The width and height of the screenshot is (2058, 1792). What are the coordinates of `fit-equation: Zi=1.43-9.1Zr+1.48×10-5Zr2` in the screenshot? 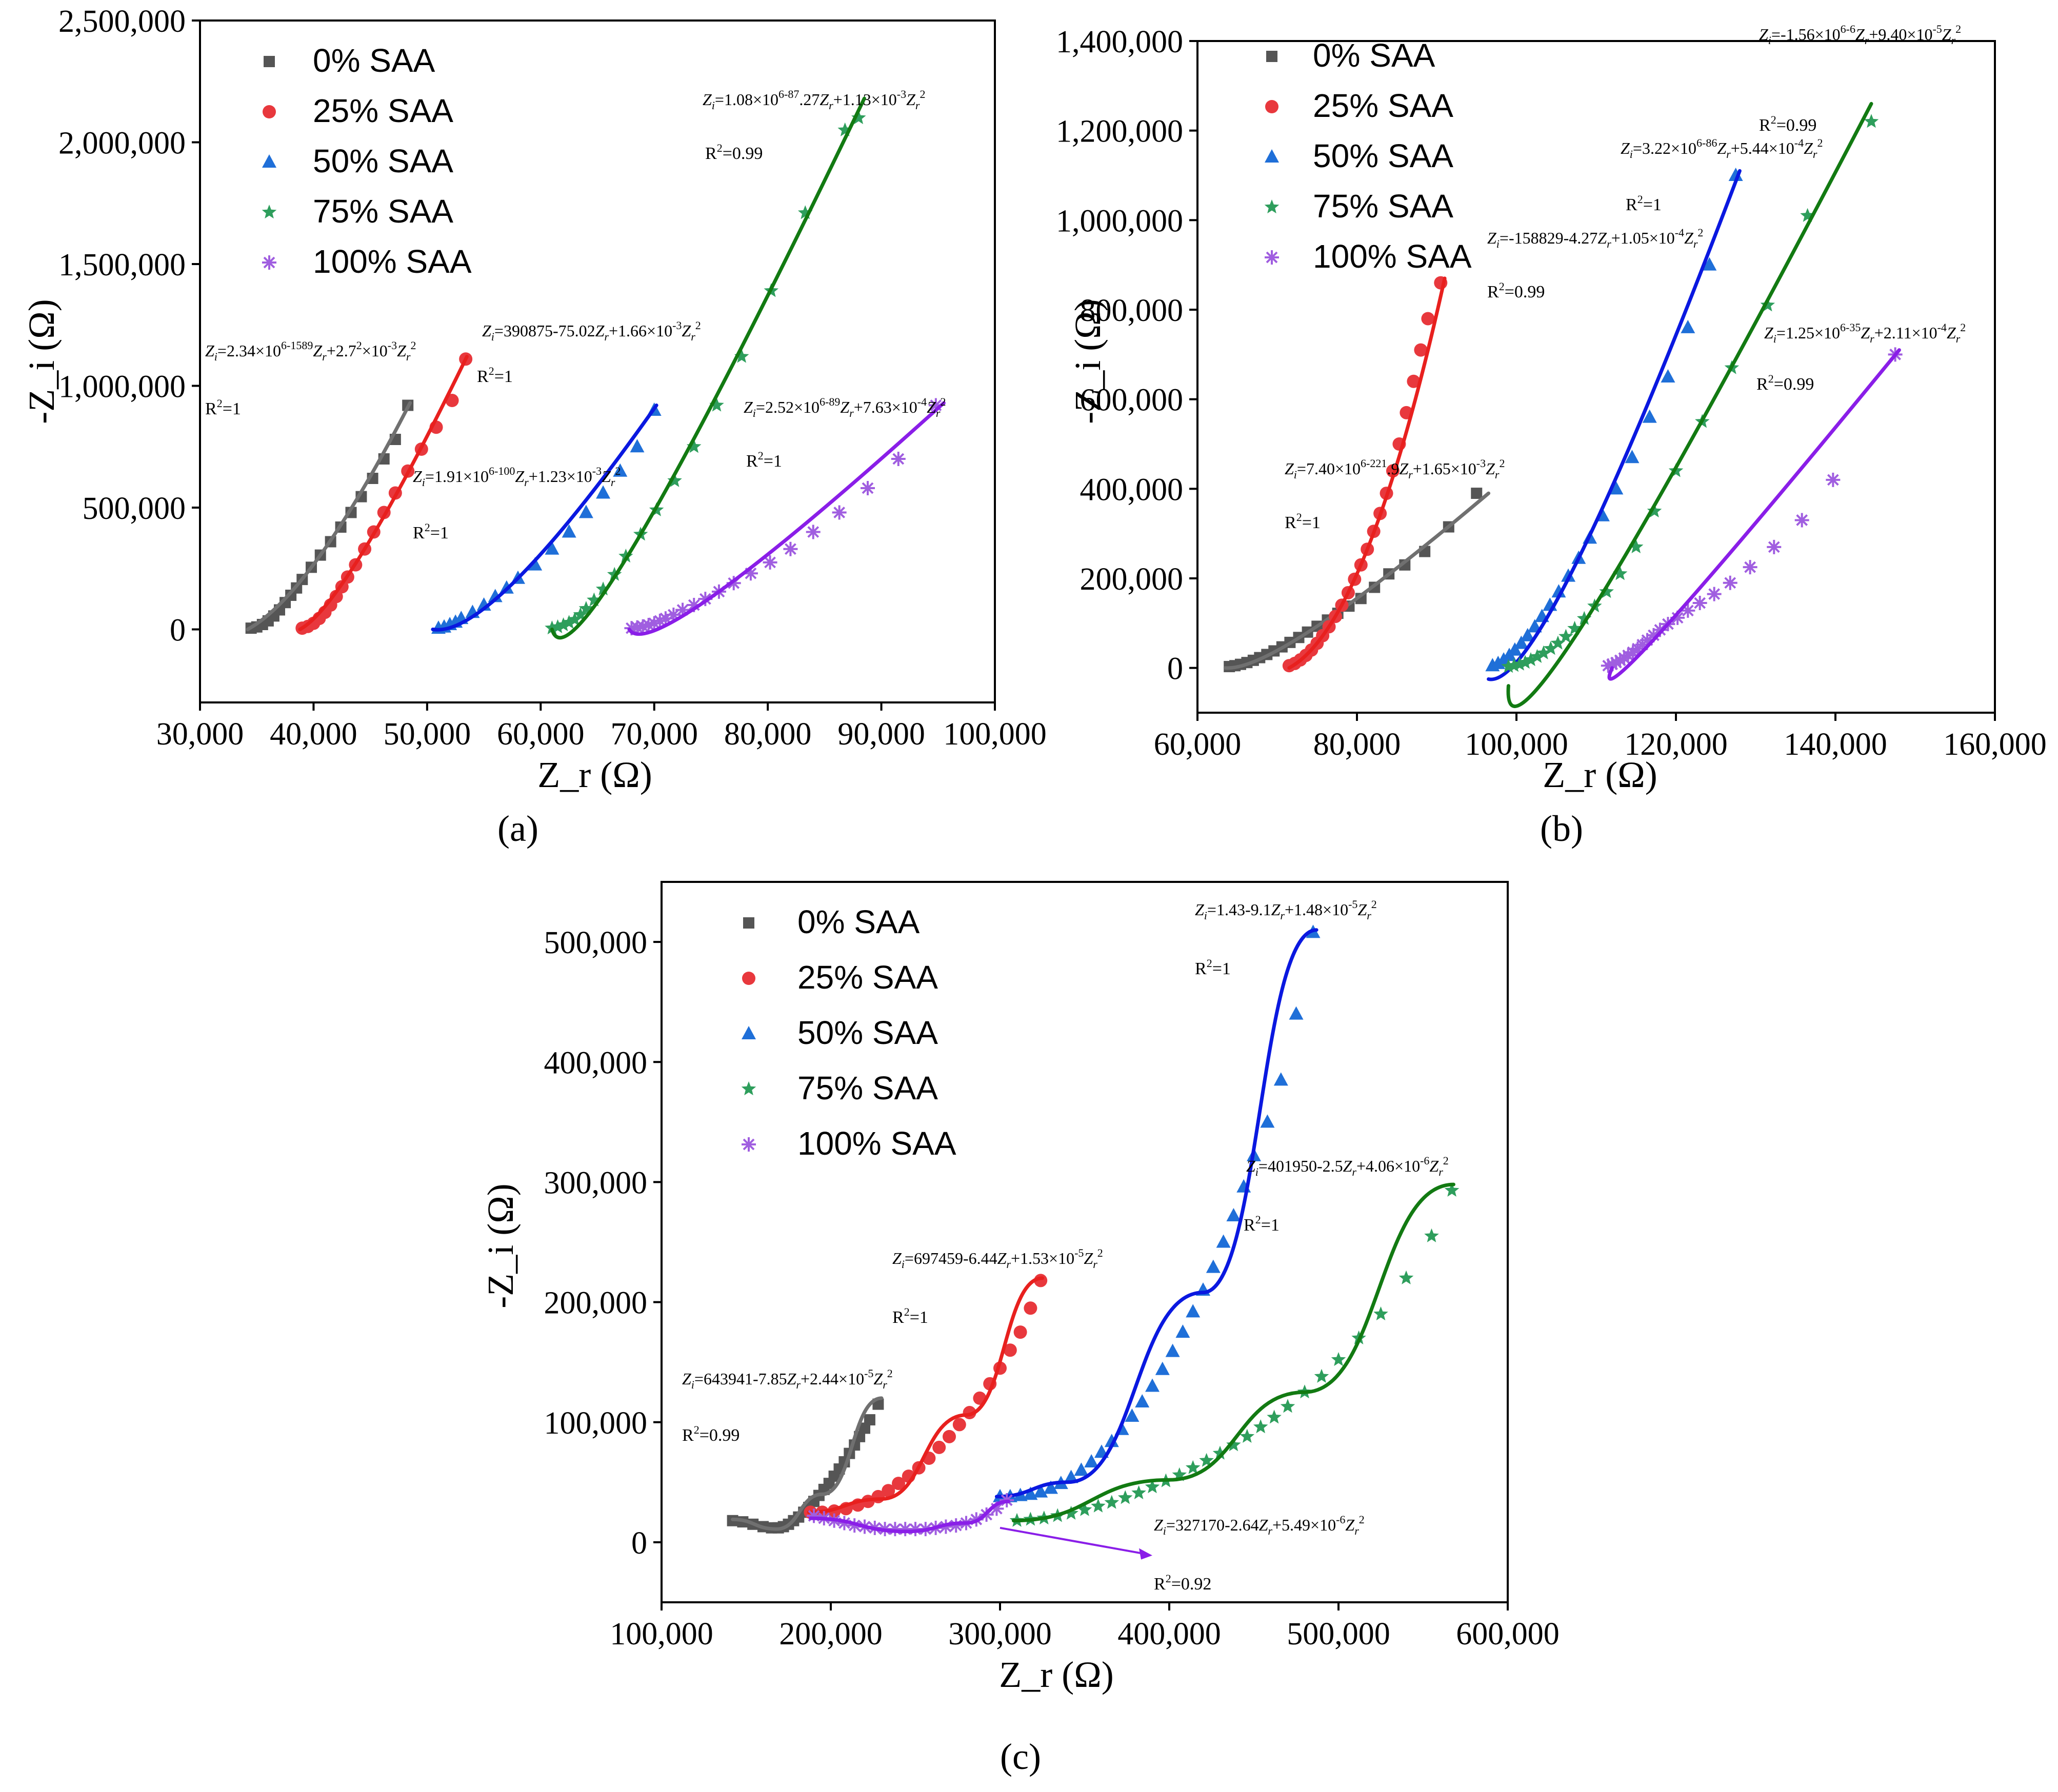 It's located at (1286, 910).